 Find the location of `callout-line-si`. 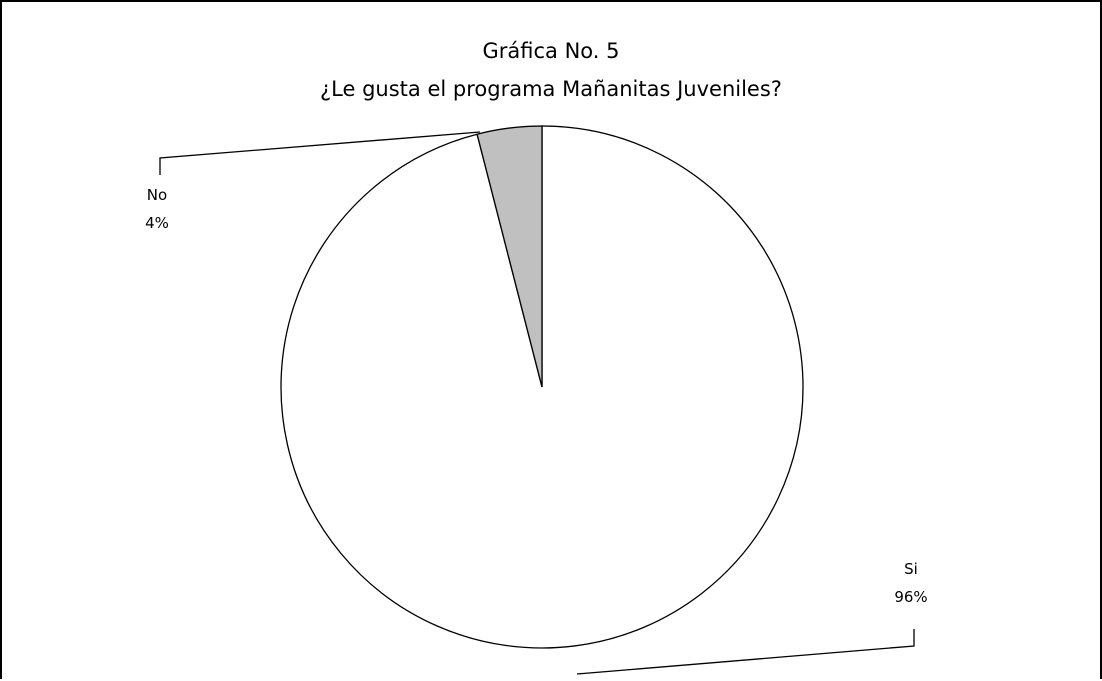

callout-line-si is located at coordinates (745, 652).